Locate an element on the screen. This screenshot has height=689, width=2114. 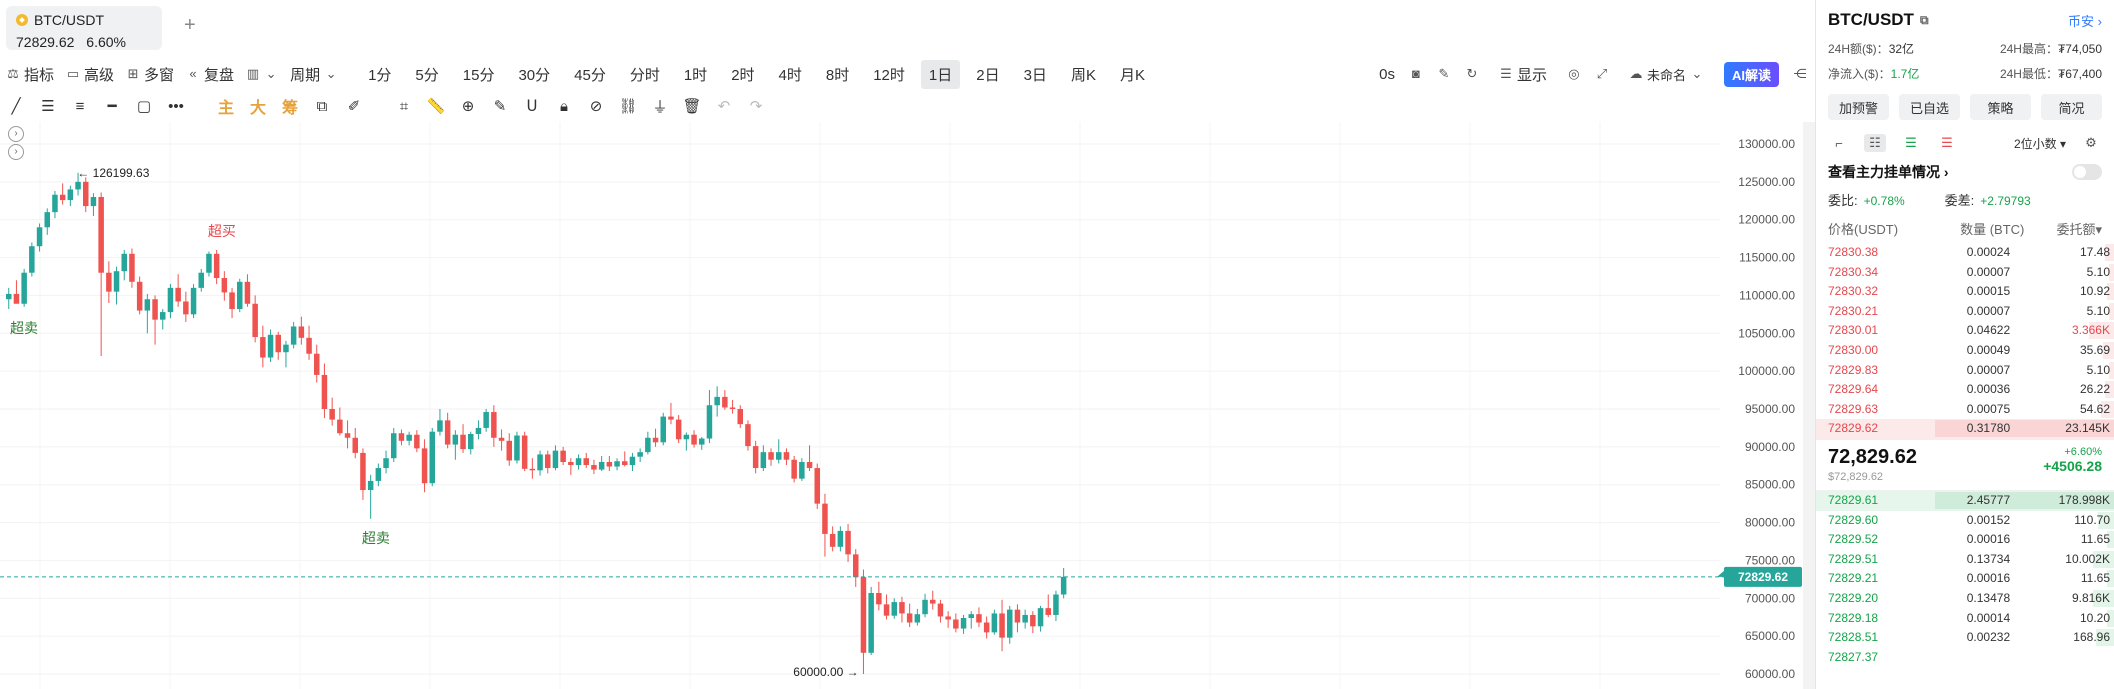
timeframe-1: 5分 is located at coordinates (427, 75).